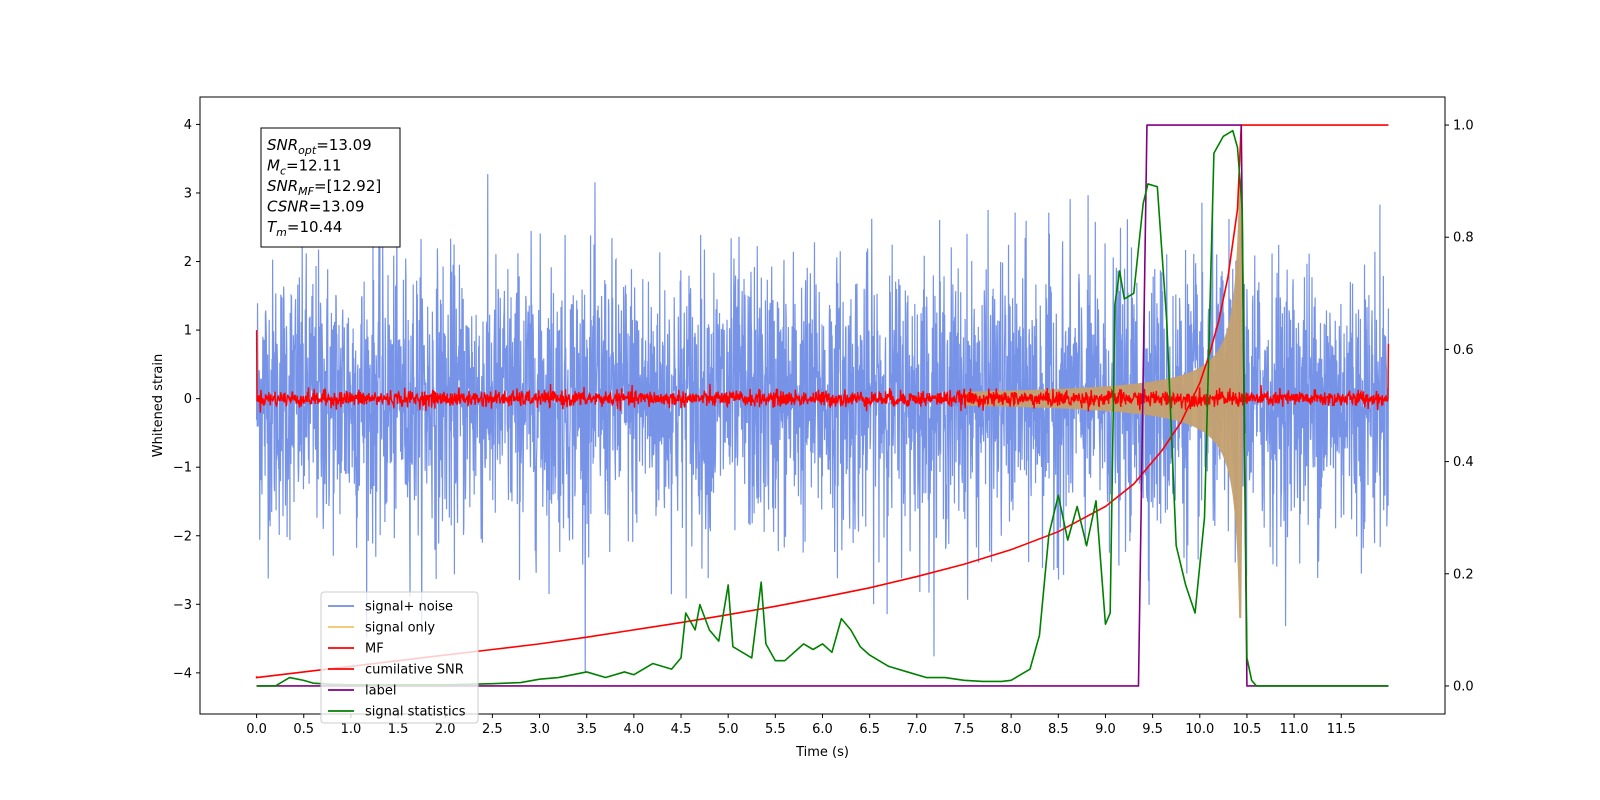  I want to click on x-tick-label: 10.5, so click(1246, 729).